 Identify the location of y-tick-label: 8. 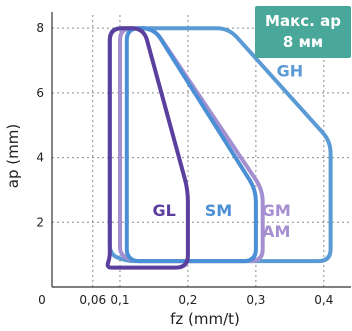
(40, 28).